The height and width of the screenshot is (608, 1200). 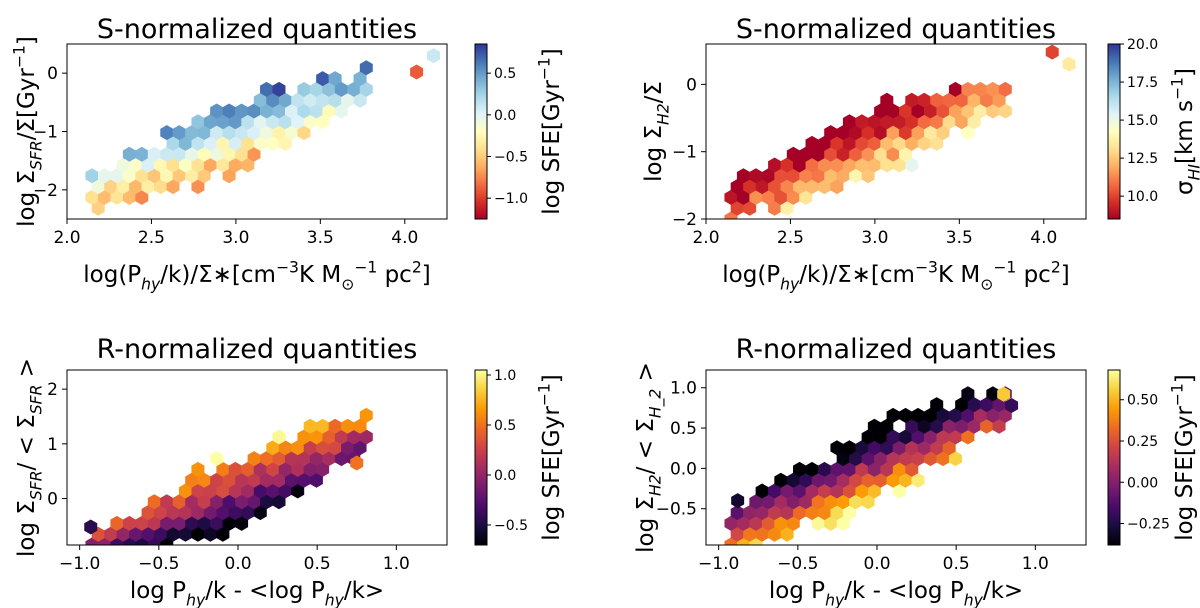 What do you see at coordinates (691, 85) in the screenshot?
I see `y-tick-label: 0` at bounding box center [691, 85].